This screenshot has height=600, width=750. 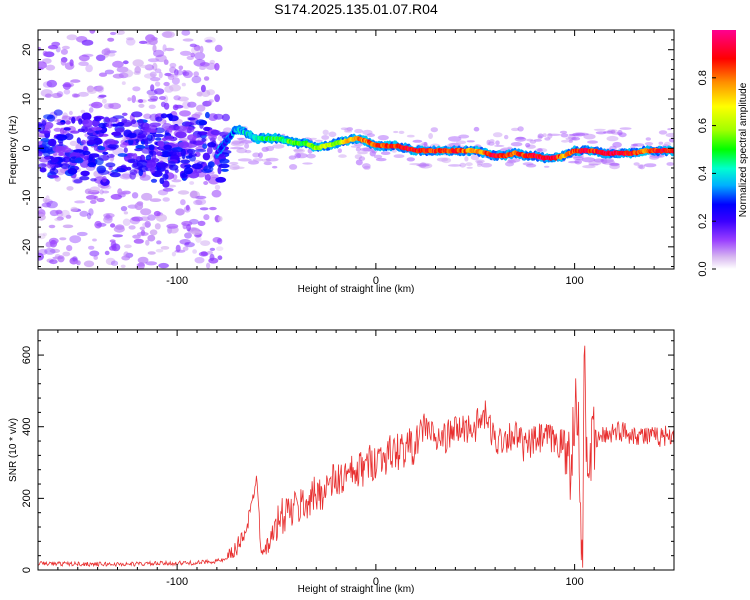 What do you see at coordinates (376, 281) in the screenshot?
I see `x-tick-label: 0` at bounding box center [376, 281].